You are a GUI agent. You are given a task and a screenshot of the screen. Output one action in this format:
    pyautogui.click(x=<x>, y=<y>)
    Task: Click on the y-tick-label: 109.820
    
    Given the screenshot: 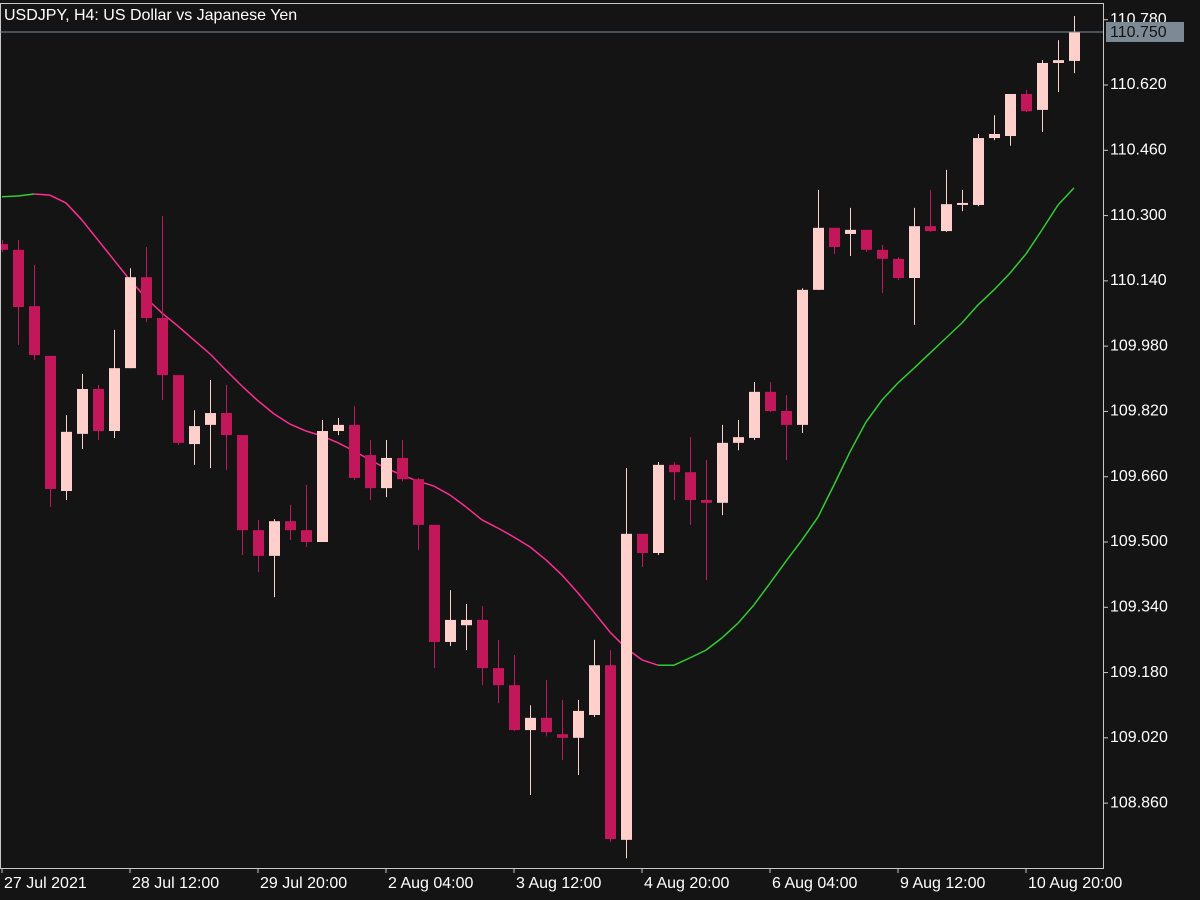 What is the action you would take?
    pyautogui.click(x=1139, y=411)
    